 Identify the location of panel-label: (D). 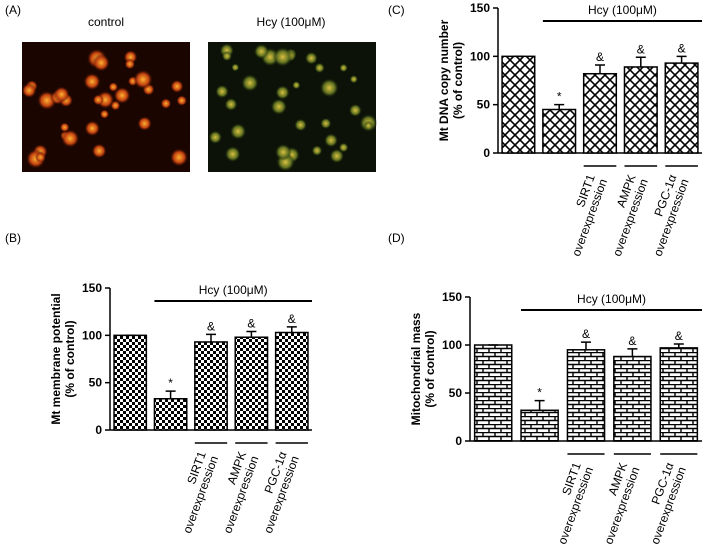
(396, 238).